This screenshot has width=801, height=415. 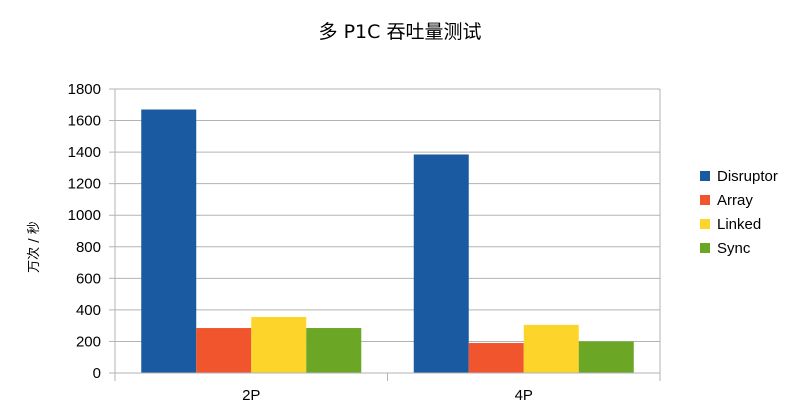 I want to click on y-tick-label: 200, so click(x=88, y=341).